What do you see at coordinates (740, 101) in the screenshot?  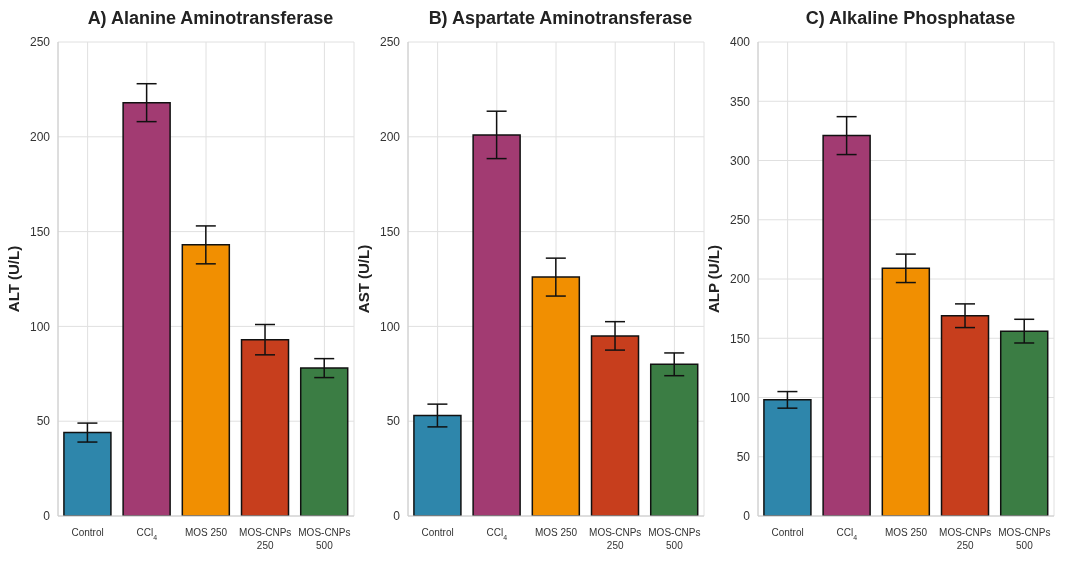 I see `y-tick-label: 350` at bounding box center [740, 101].